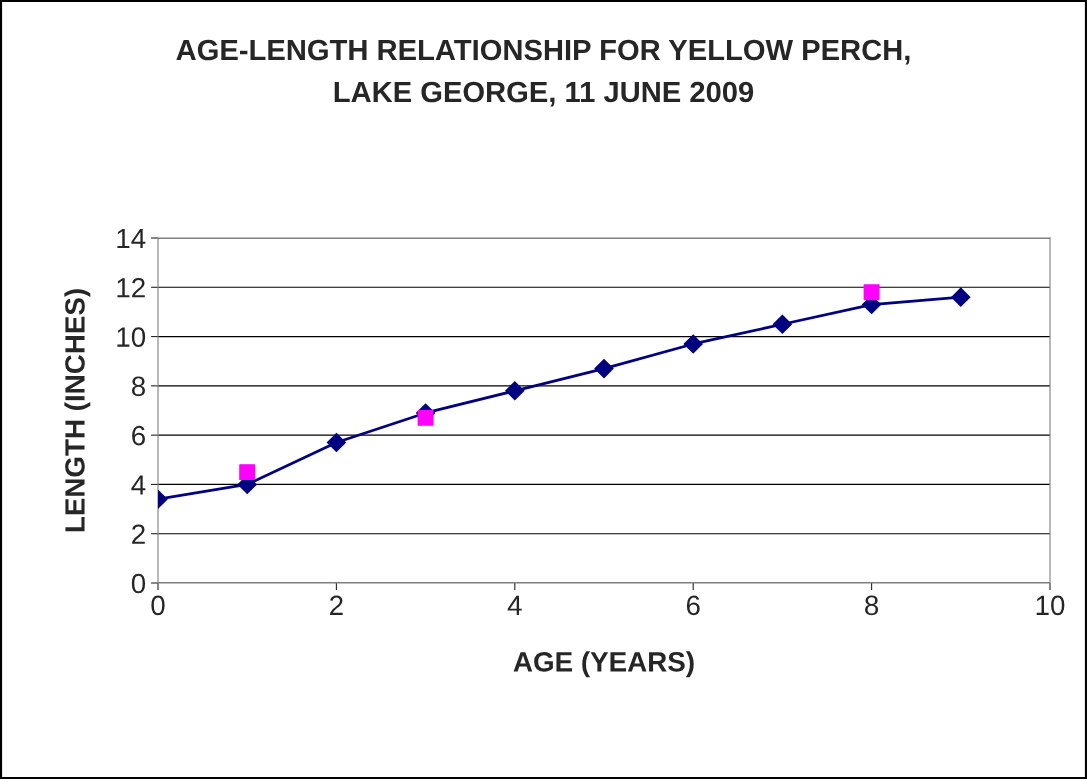 The image size is (1087, 779). I want to click on x-tick-label: 8, so click(872, 605).